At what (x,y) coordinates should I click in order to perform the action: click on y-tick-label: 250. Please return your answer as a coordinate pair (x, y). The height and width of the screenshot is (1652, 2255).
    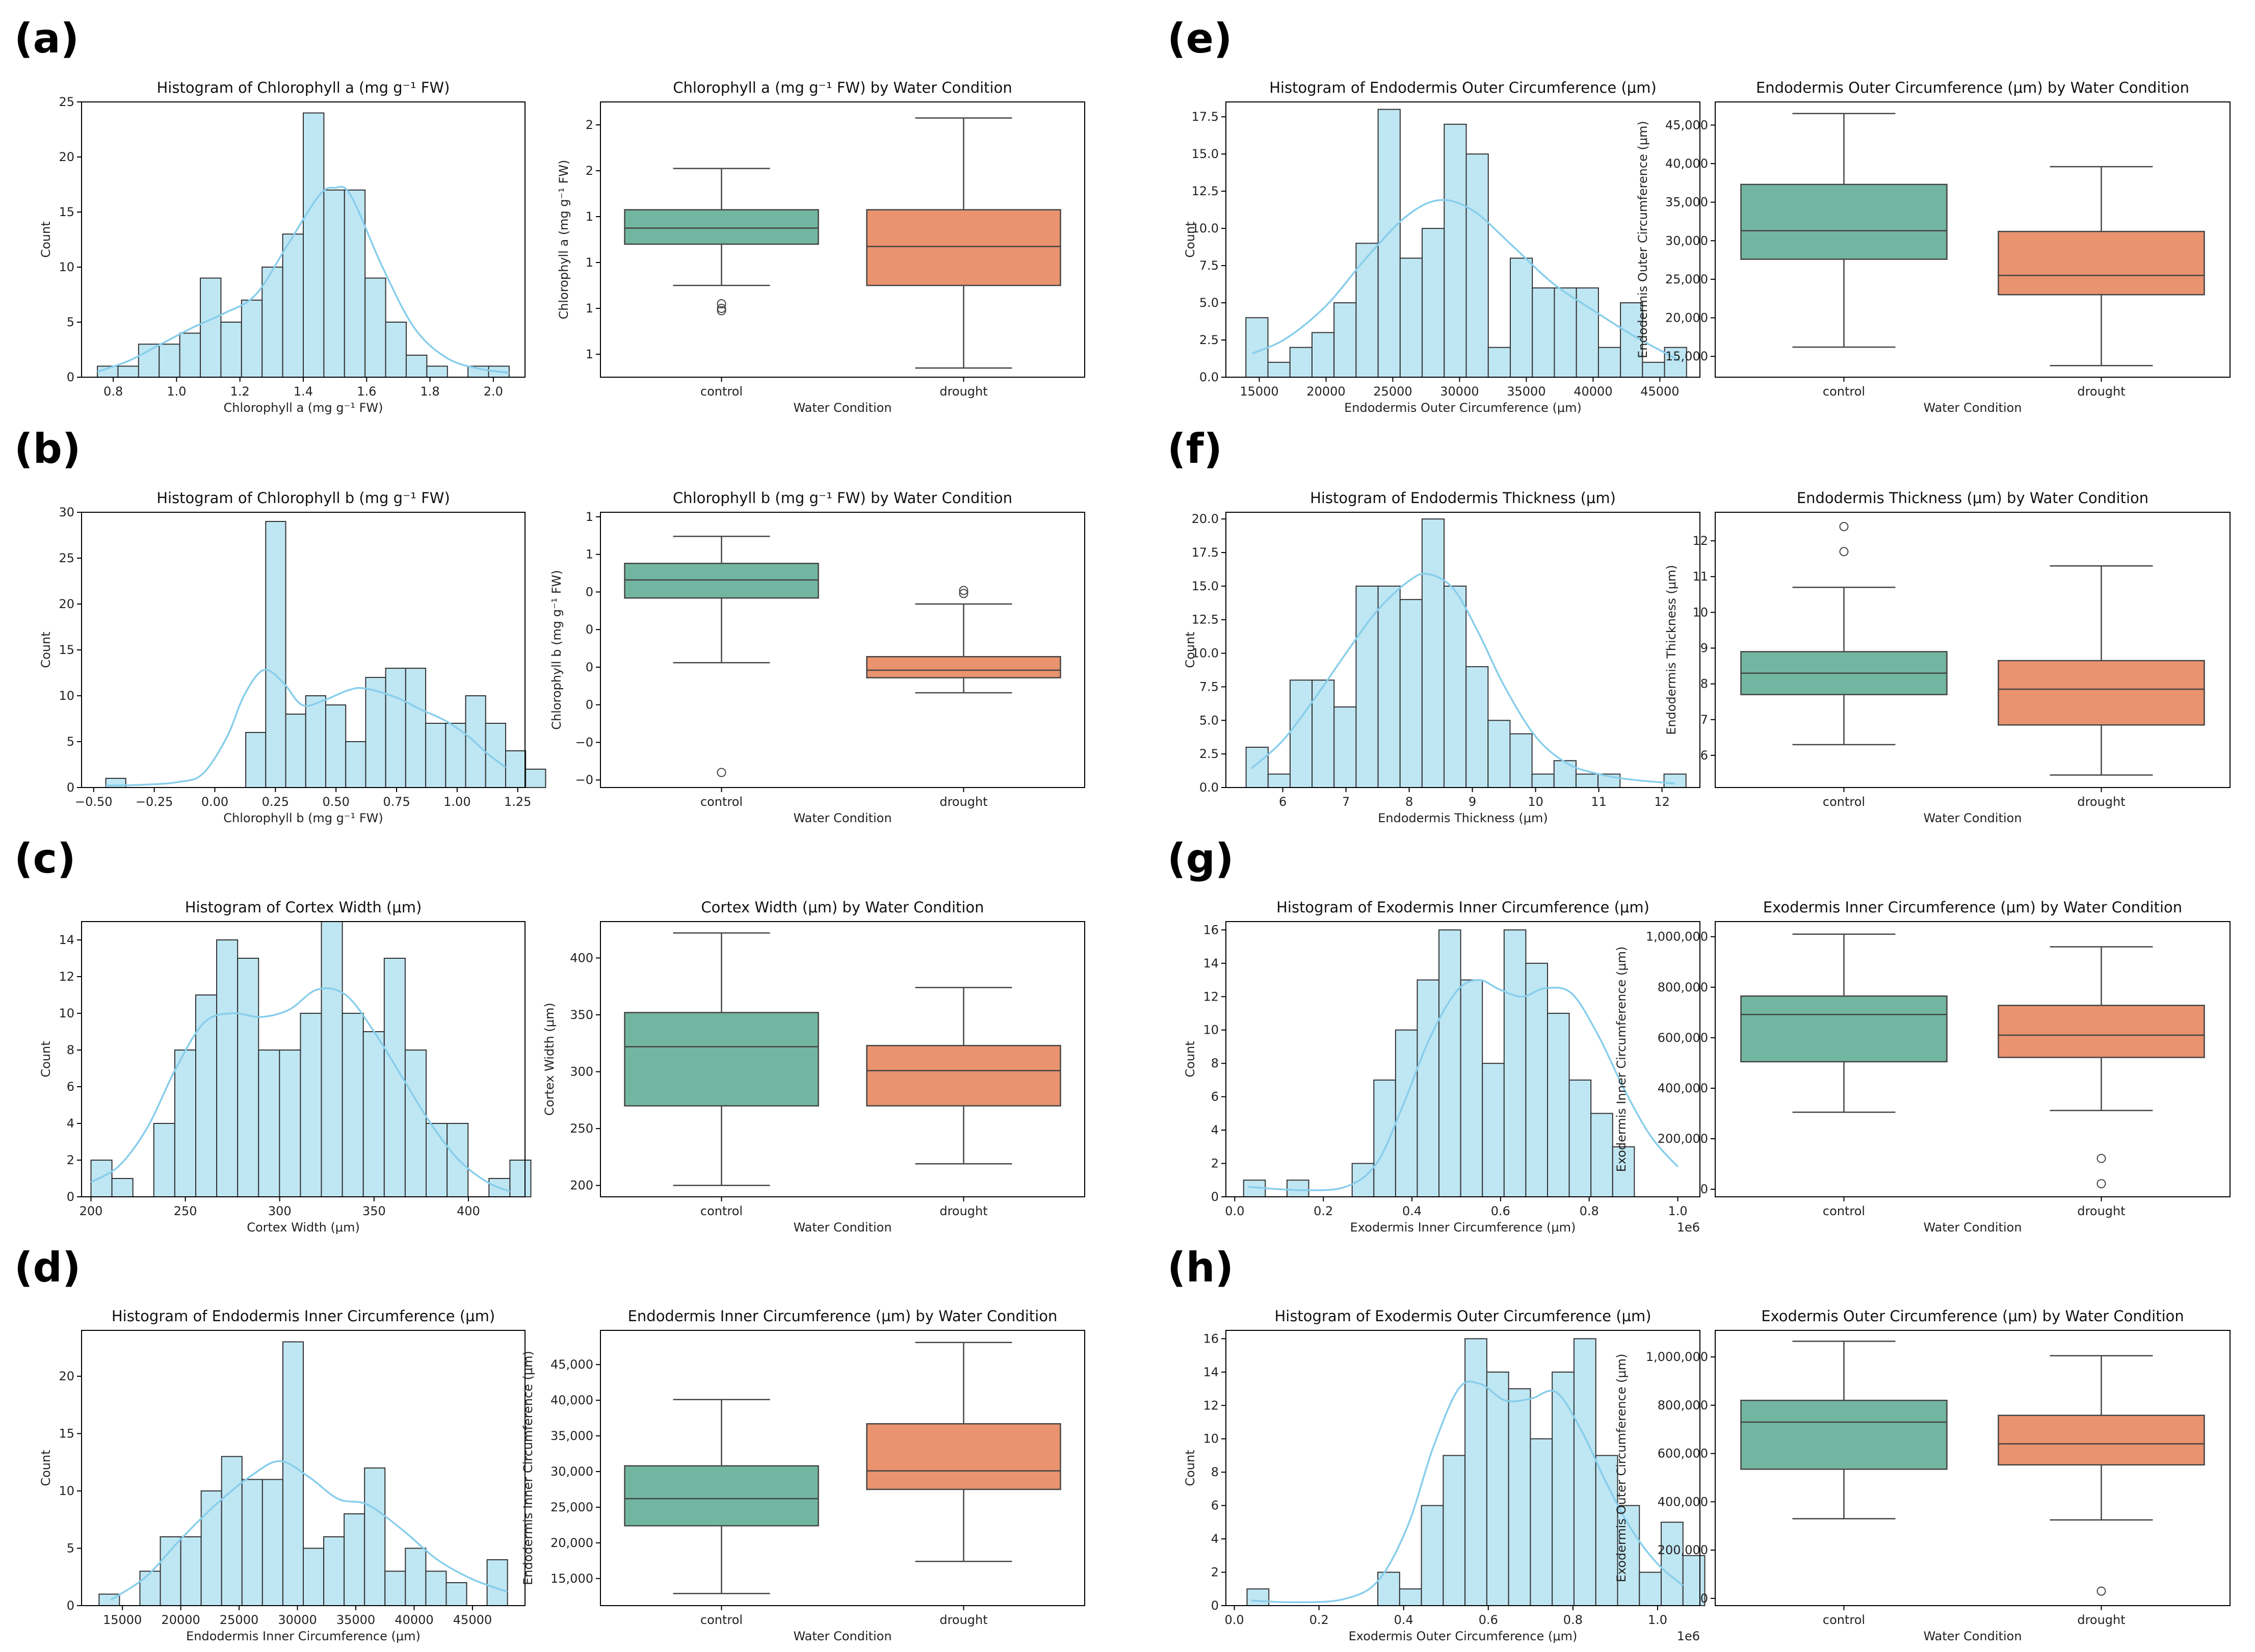
    Looking at the image, I should click on (581, 1129).